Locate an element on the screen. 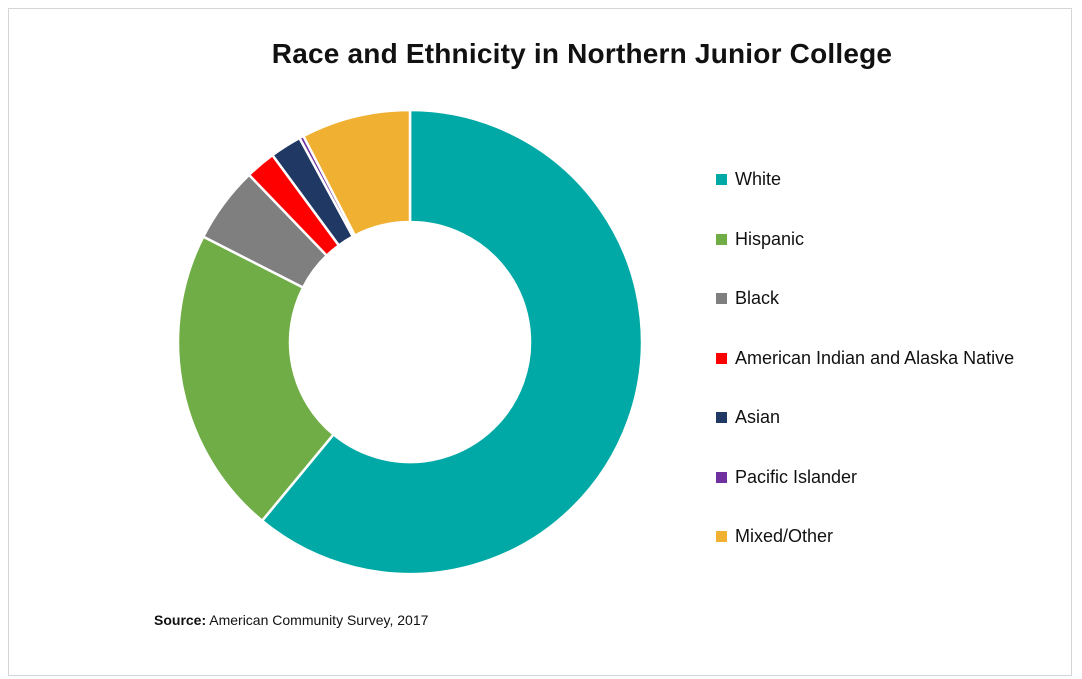 The width and height of the screenshot is (1082, 679). donut-slice-hispanic is located at coordinates (255, 379).